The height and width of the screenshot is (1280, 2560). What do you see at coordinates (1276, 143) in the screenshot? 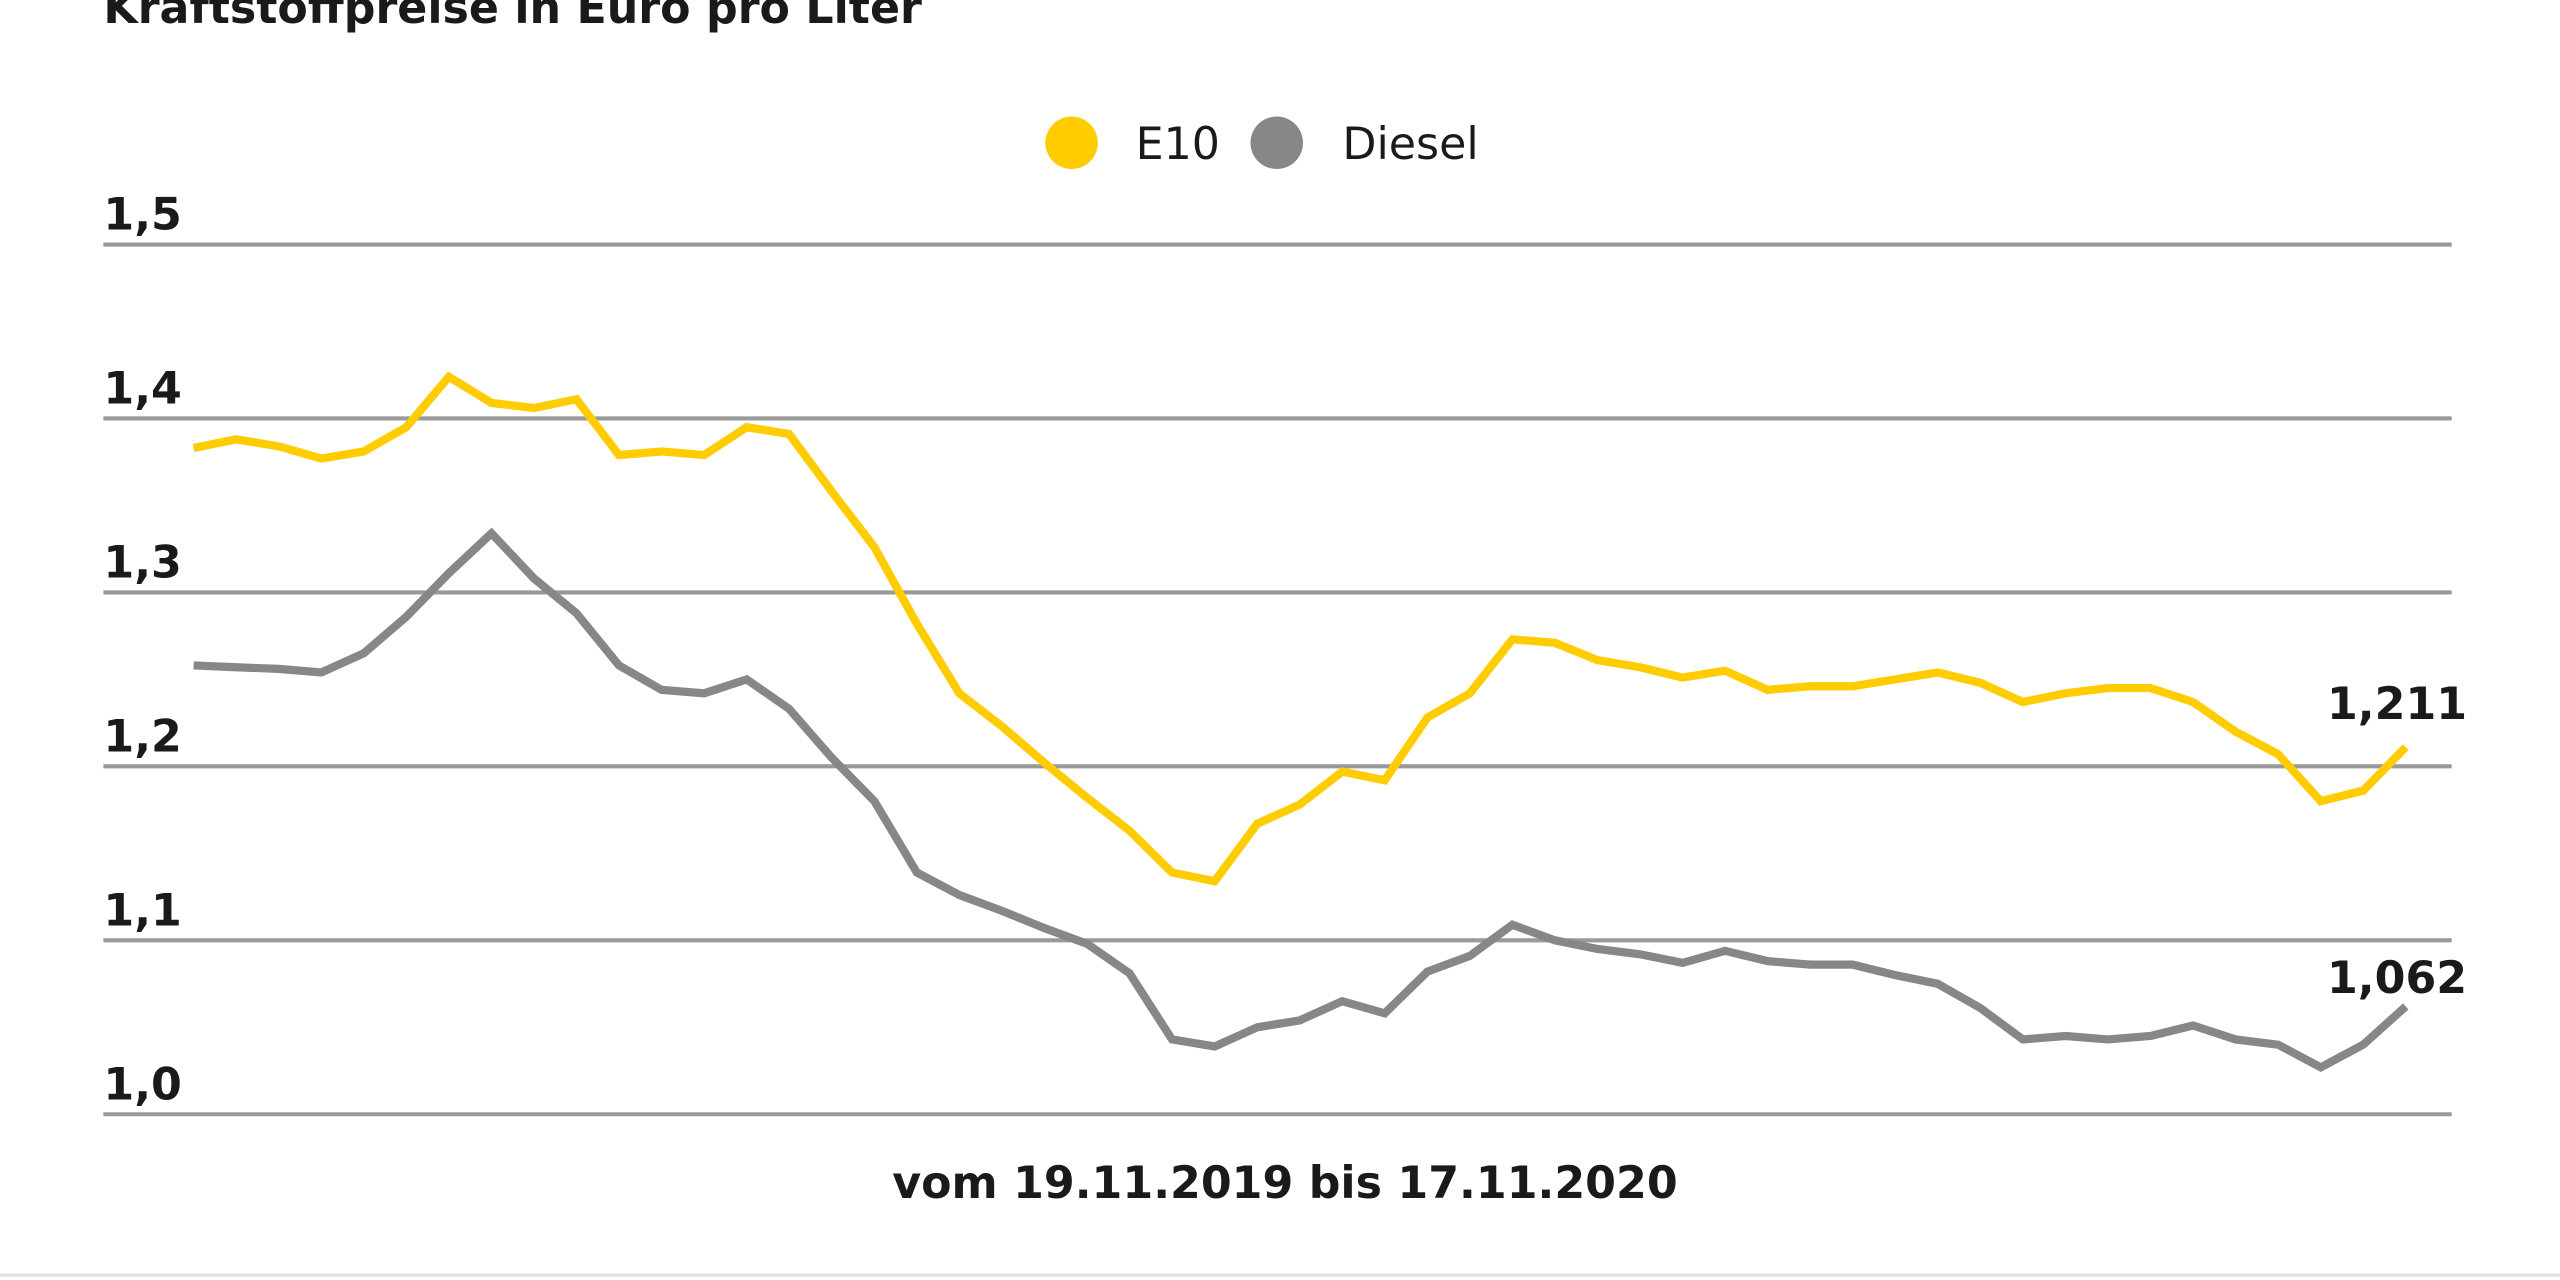
I see `legend-dot-diesel` at bounding box center [1276, 143].